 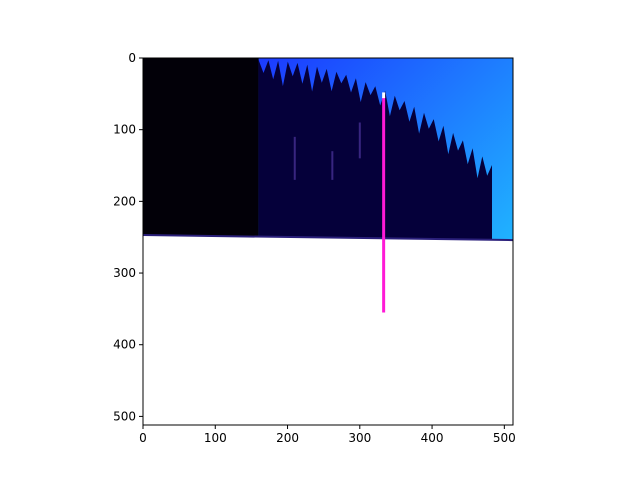 I want to click on y-tick-label: 400, so click(x=124, y=345).